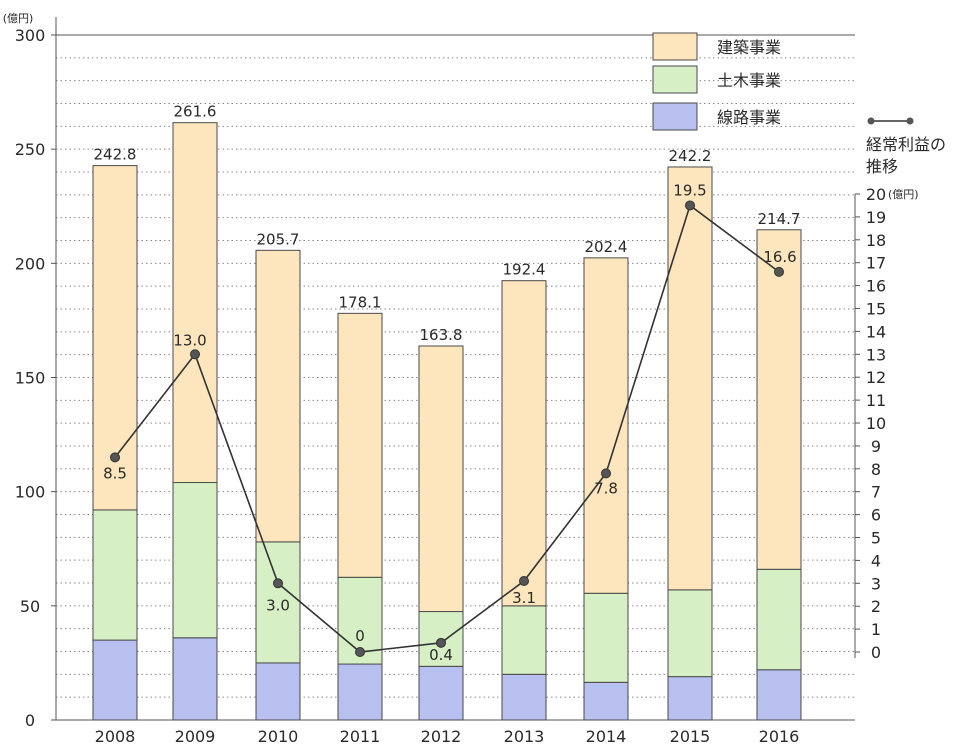  Describe the element at coordinates (876, 515) in the screenshot. I see `right-tick-label: 6` at that location.